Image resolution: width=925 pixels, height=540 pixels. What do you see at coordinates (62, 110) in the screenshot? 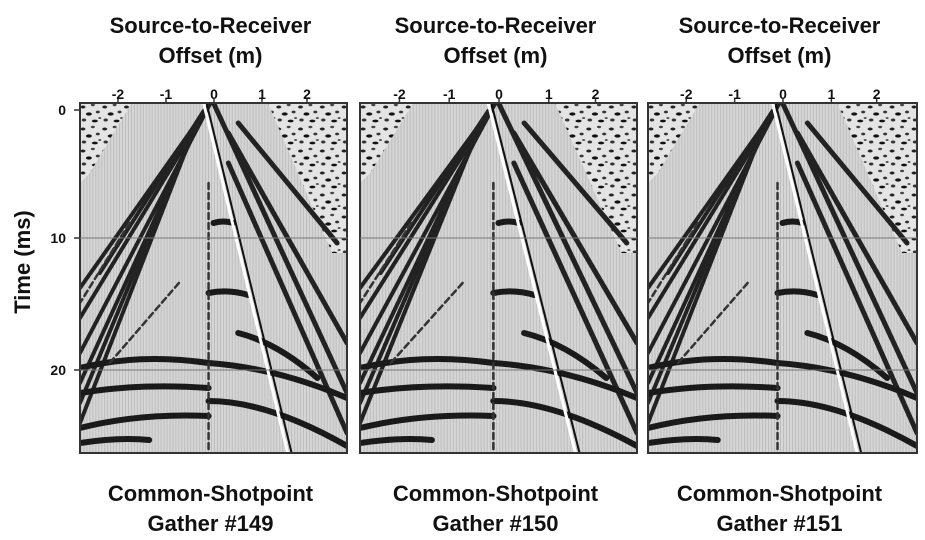
I see `y-tick-label: 0` at bounding box center [62, 110].